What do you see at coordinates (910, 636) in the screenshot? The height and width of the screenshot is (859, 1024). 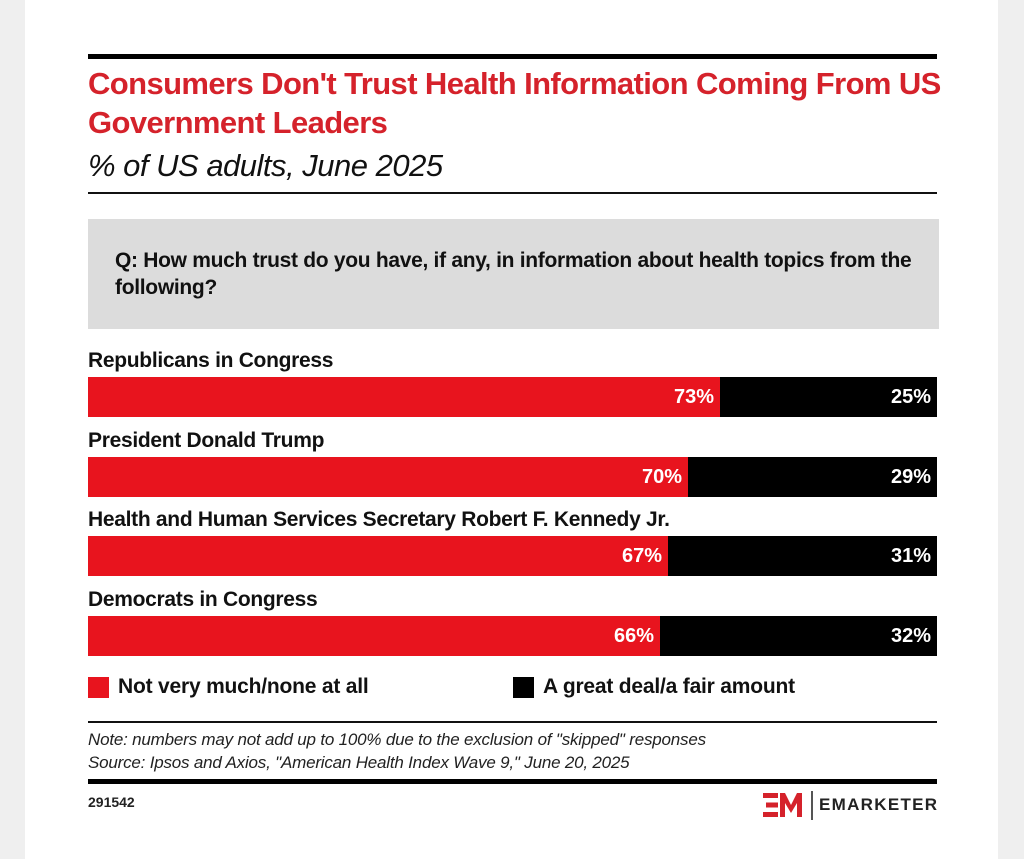 I see `data-label-great-deal: 32%` at bounding box center [910, 636].